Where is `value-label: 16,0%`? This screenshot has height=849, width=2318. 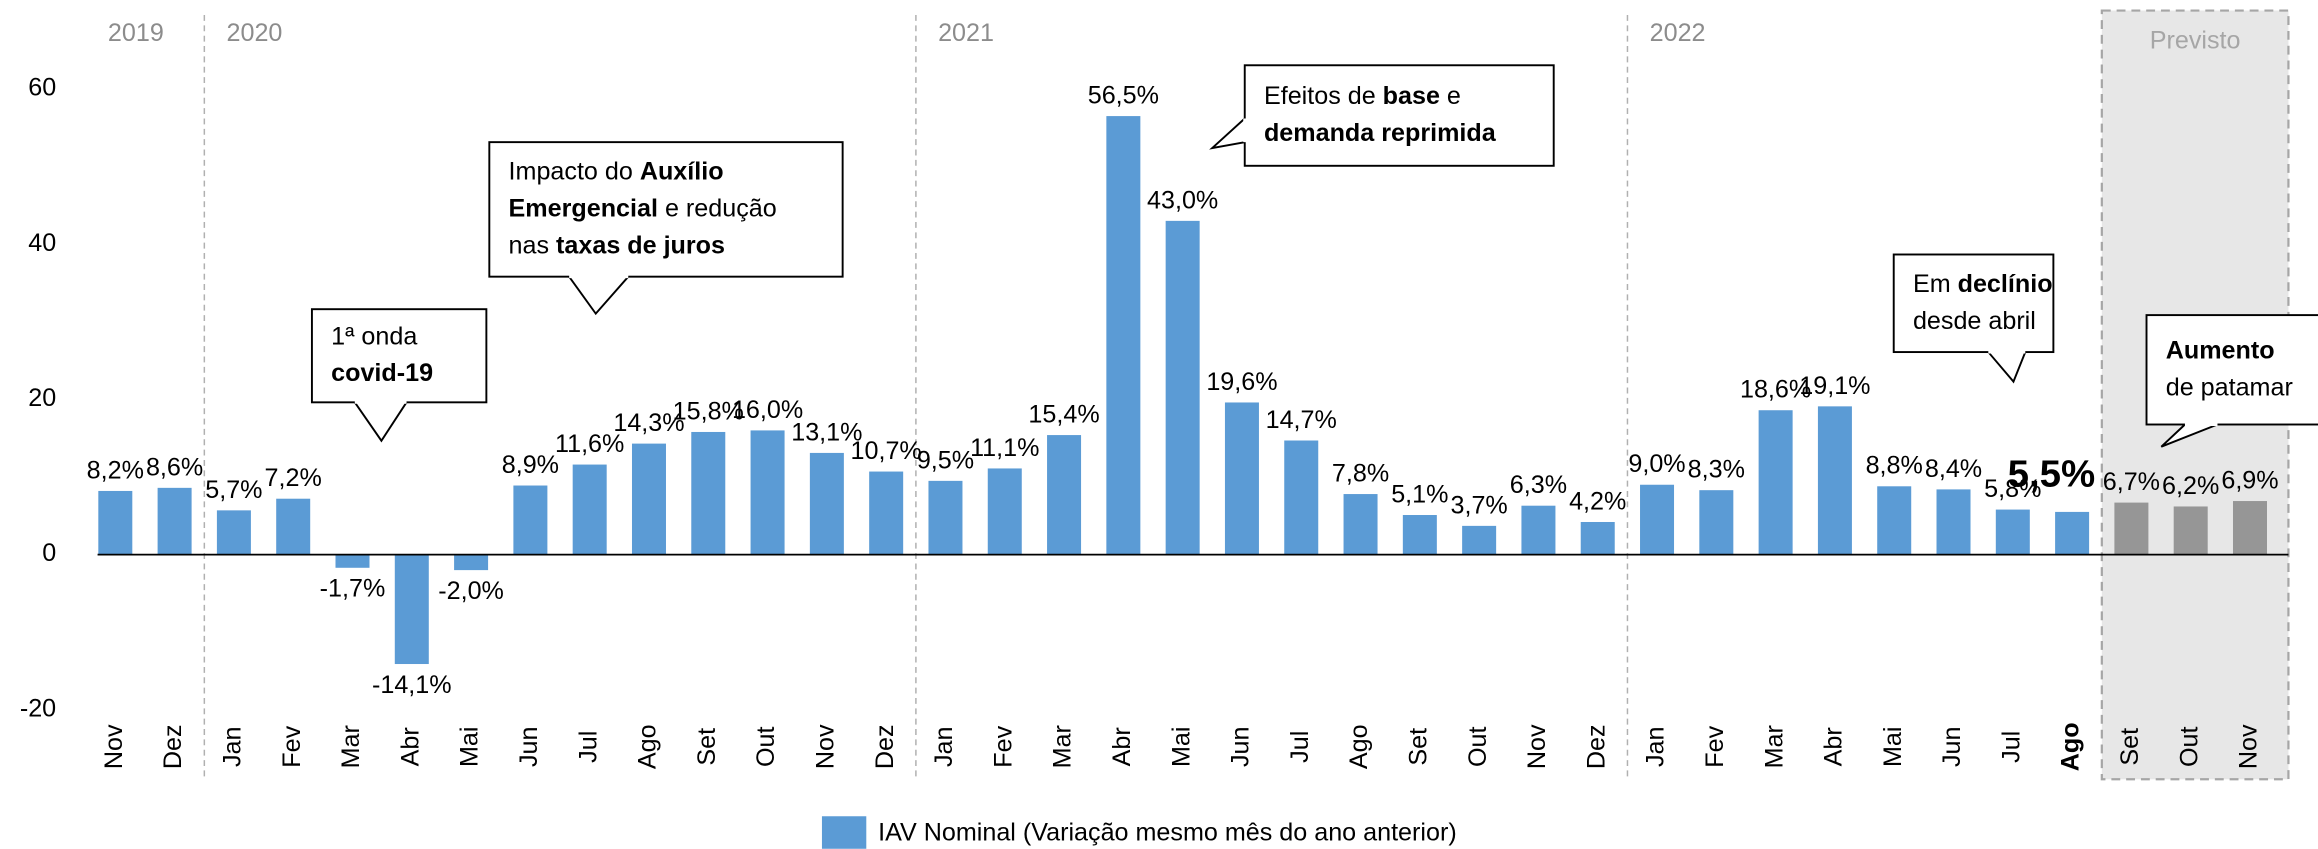 value-label: 16,0% is located at coordinates (767, 410).